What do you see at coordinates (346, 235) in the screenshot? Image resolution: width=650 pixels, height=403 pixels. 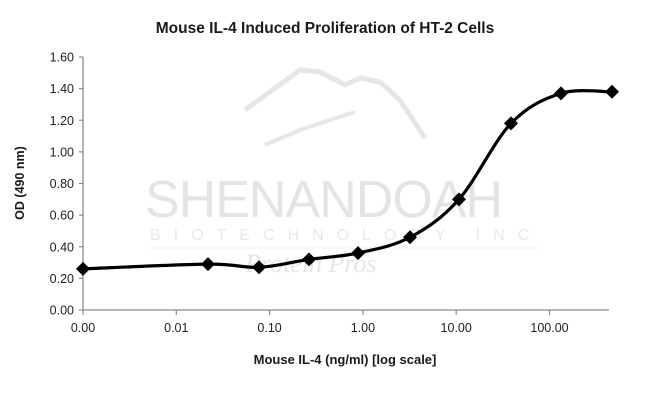 I see `watermark-subtitle: BIOTECHNOLOGY INC` at bounding box center [346, 235].